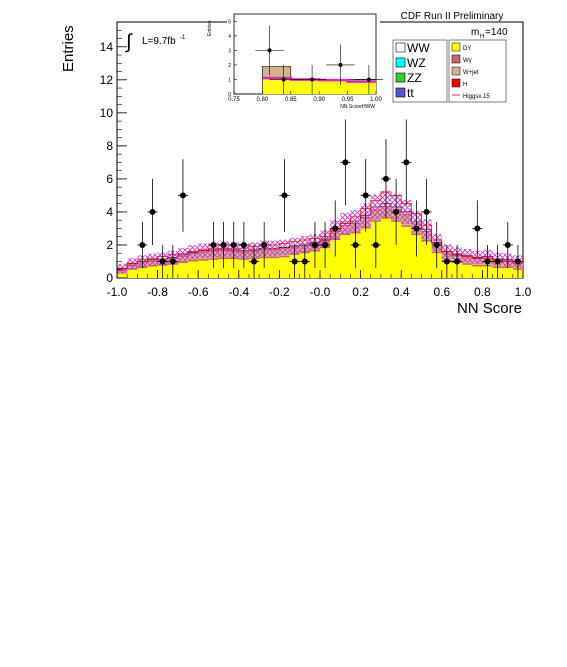  What do you see at coordinates (475, 32) in the screenshot?
I see `svg-text: m` at bounding box center [475, 32].